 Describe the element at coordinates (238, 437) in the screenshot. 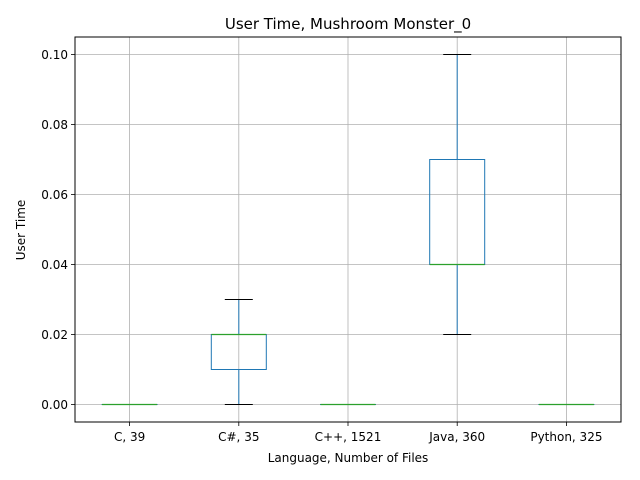

I see `x-tick-label: C#, 35` at that location.